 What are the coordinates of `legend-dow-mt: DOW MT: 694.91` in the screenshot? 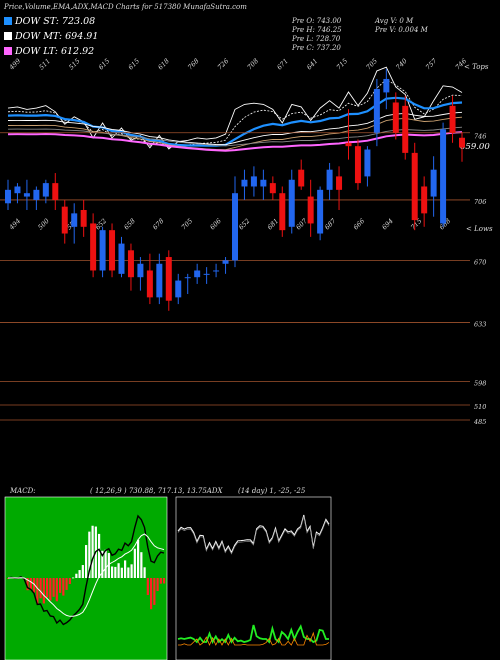 It's located at (51, 36).